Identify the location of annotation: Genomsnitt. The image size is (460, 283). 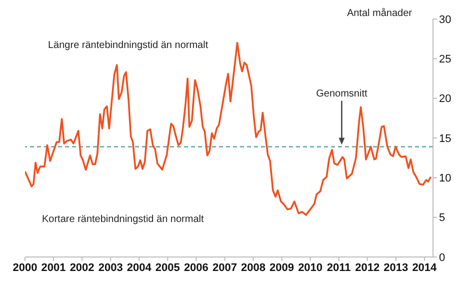
(342, 94).